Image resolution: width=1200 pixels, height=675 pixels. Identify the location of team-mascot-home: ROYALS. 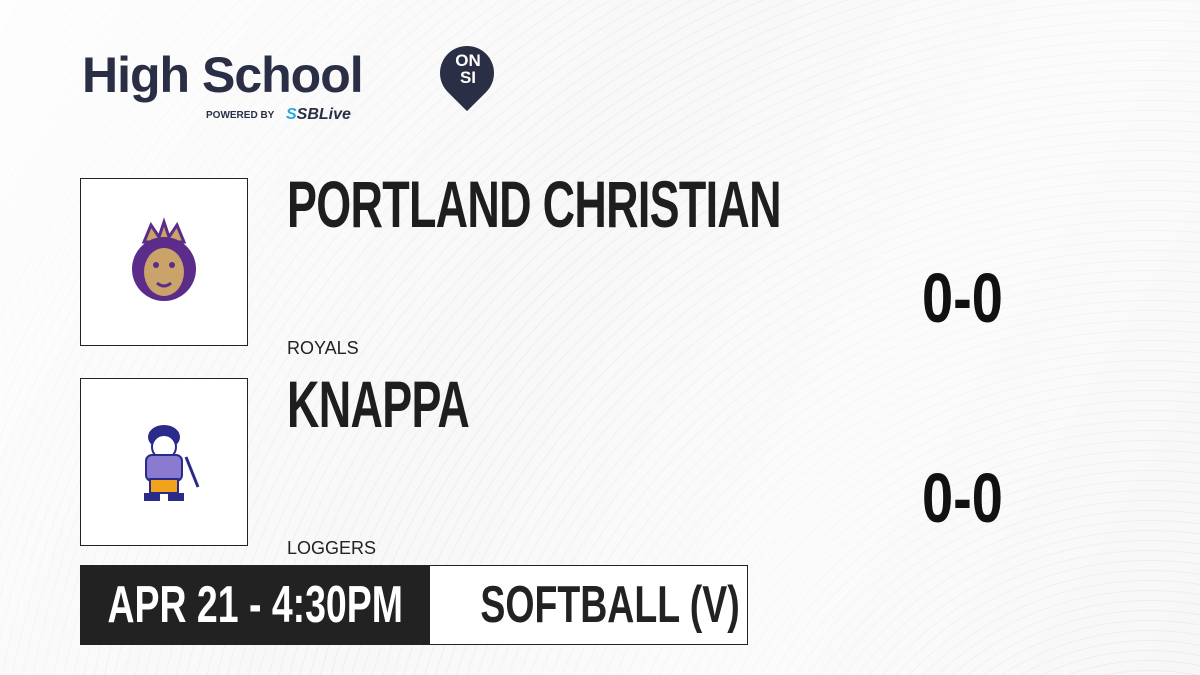
(323, 348).